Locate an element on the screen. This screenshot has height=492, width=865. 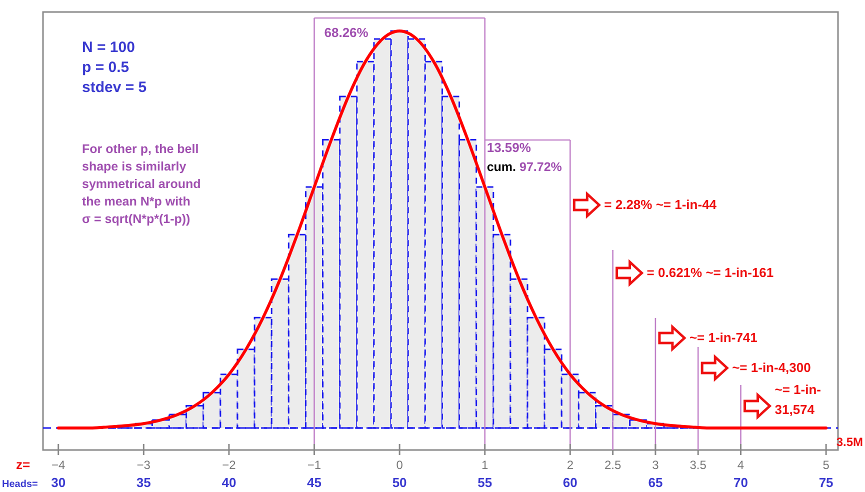
x-axis-title: Heads= is located at coordinates (20, 484).